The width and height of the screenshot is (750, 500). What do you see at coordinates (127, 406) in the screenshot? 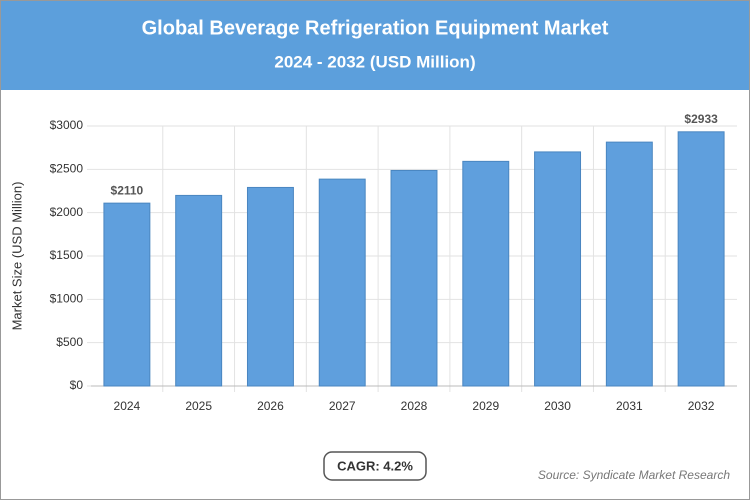
I see `x-tick-label: 2024` at bounding box center [127, 406].